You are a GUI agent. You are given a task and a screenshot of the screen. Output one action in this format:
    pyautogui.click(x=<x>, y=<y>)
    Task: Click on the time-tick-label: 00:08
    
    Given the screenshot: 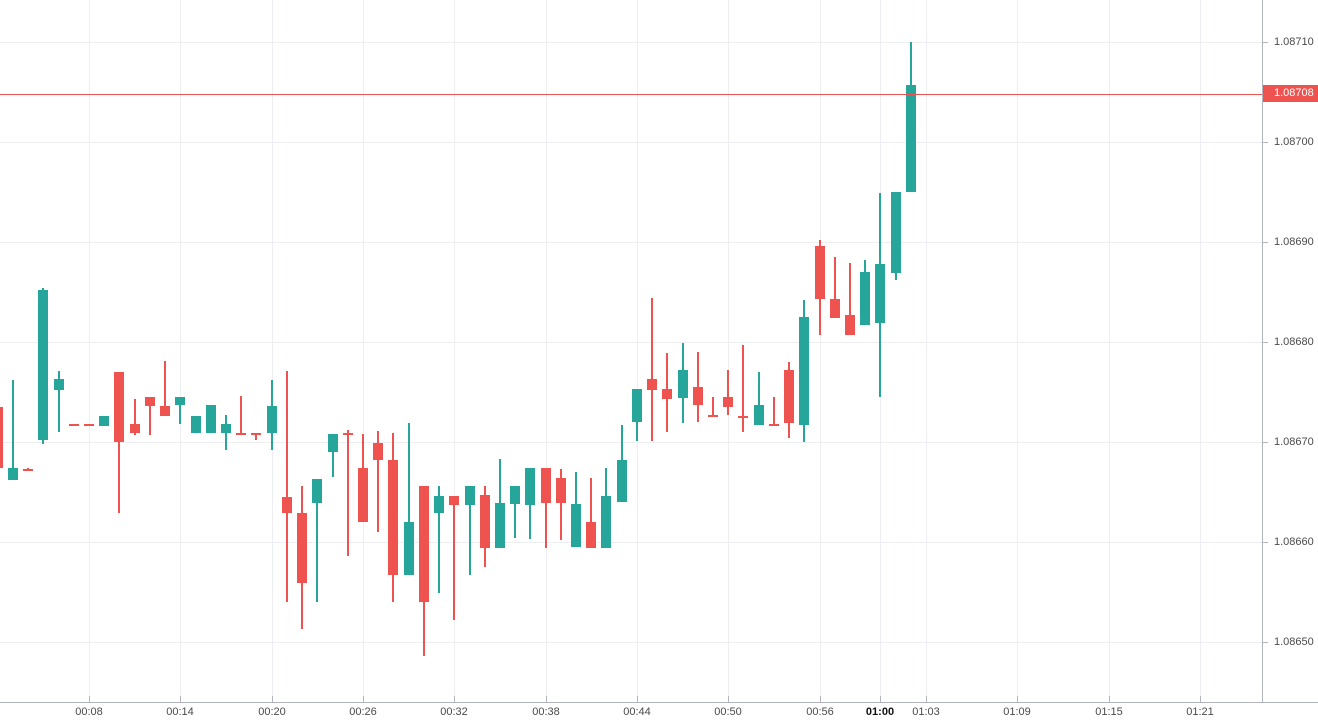 What is the action you would take?
    pyautogui.click(x=89, y=712)
    